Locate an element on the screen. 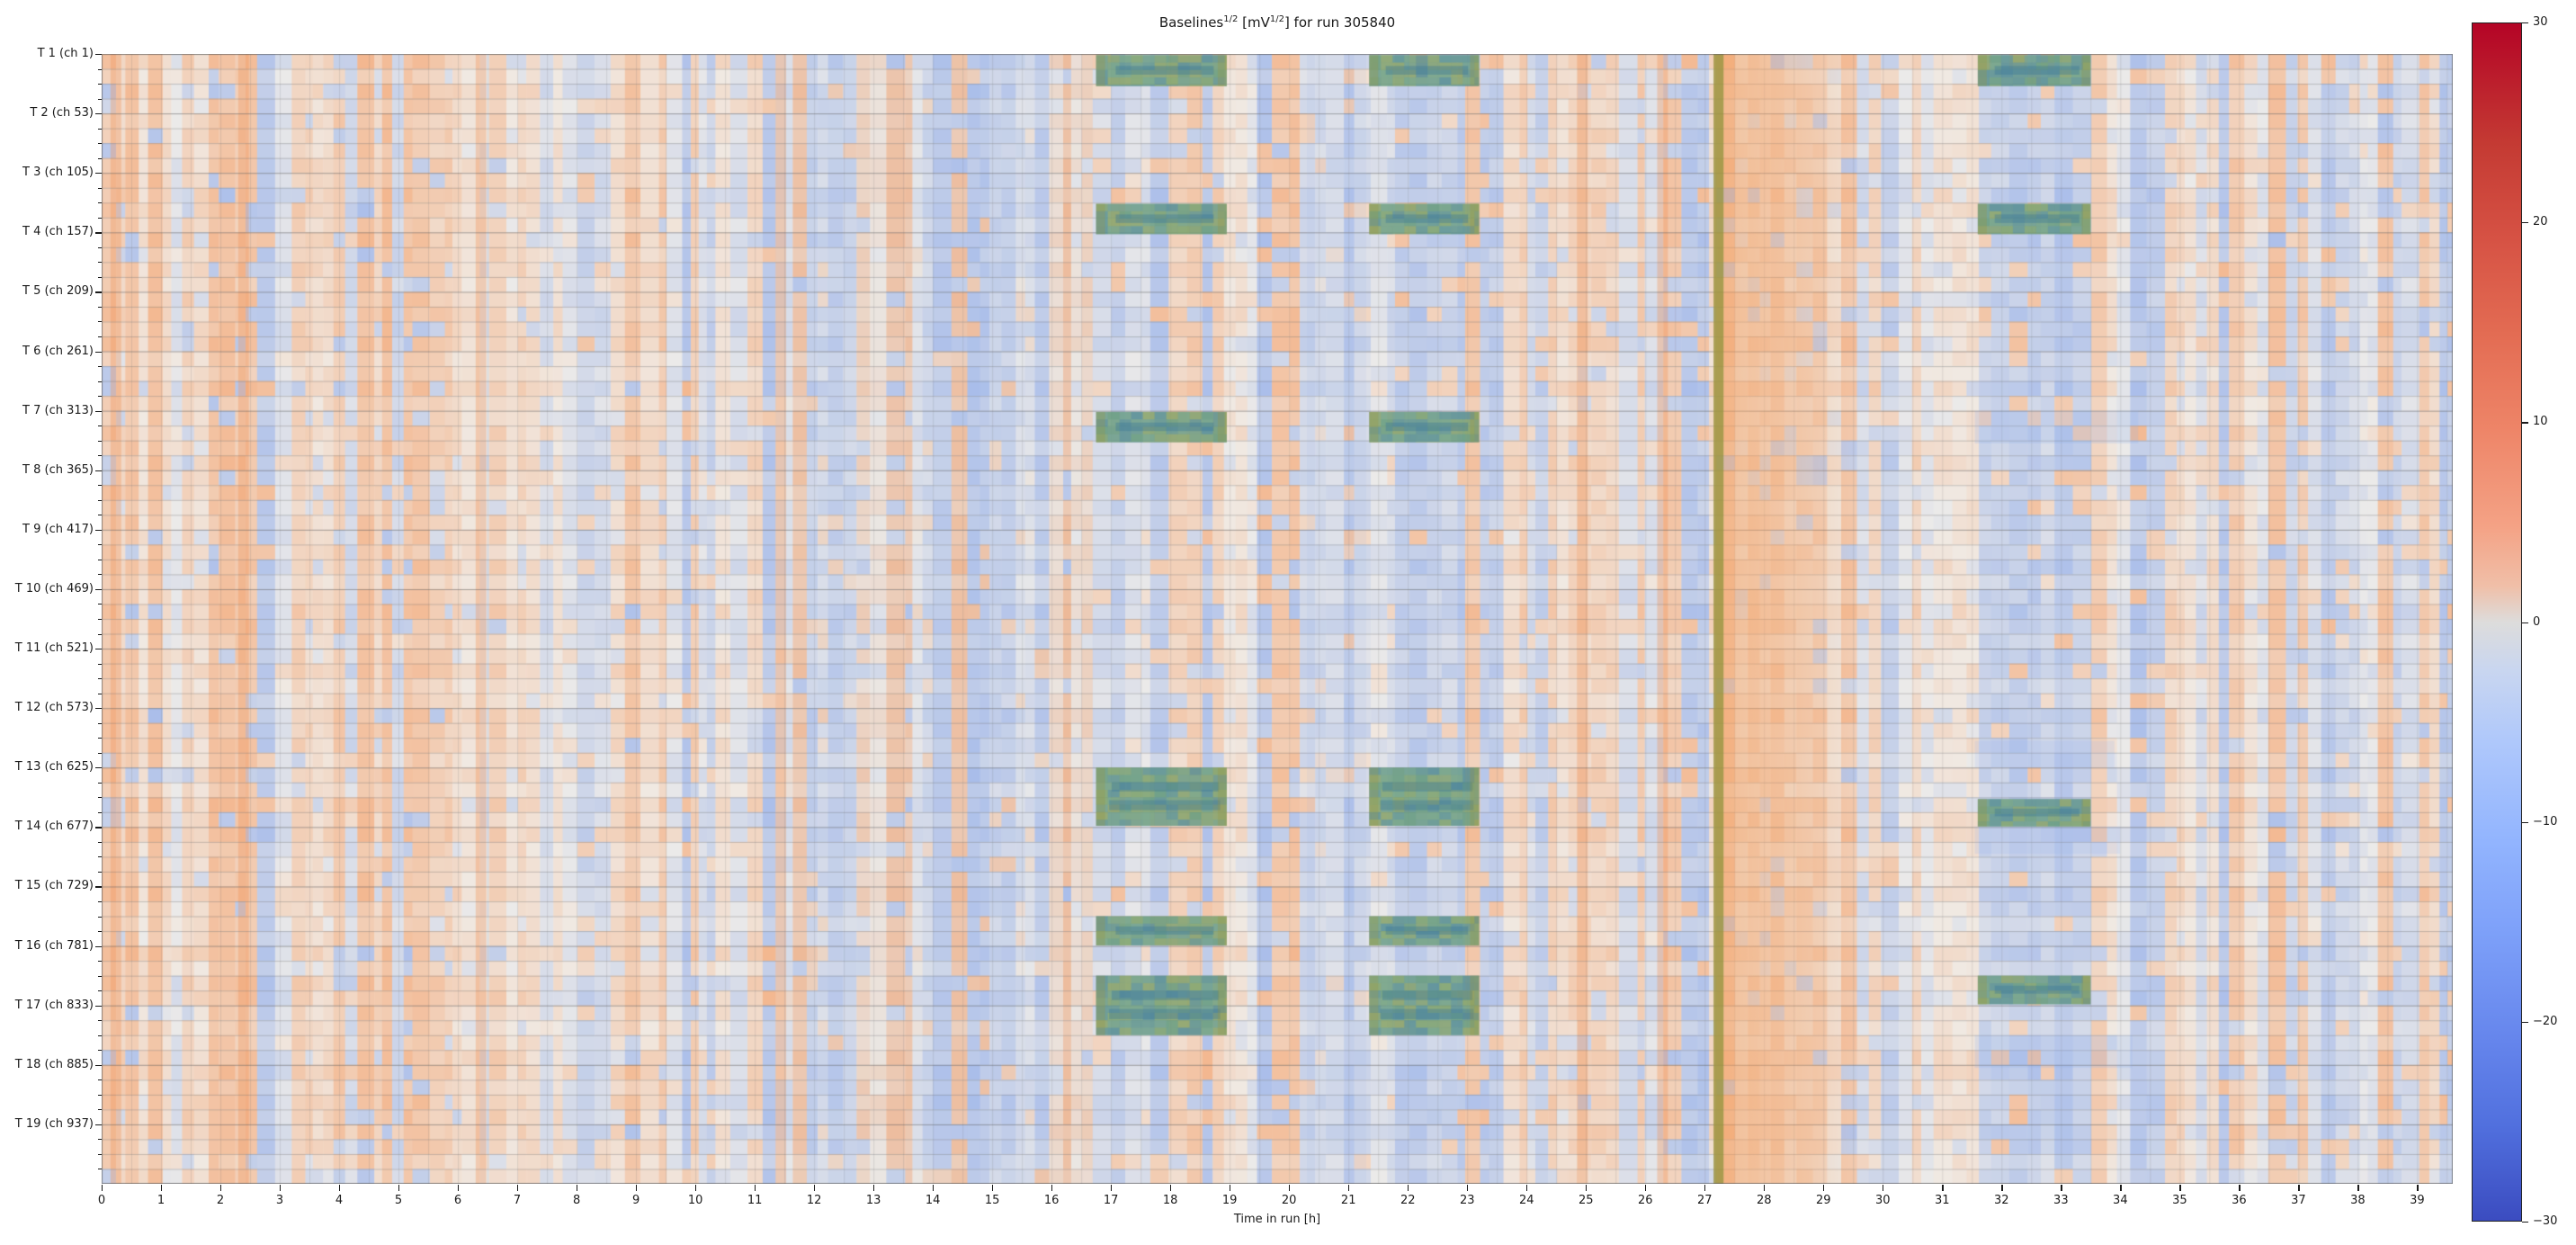 Image resolution: width=2576 pixels, height=1245 pixels. y-tick-label: T 1 (ch 1) is located at coordinates (65, 53).